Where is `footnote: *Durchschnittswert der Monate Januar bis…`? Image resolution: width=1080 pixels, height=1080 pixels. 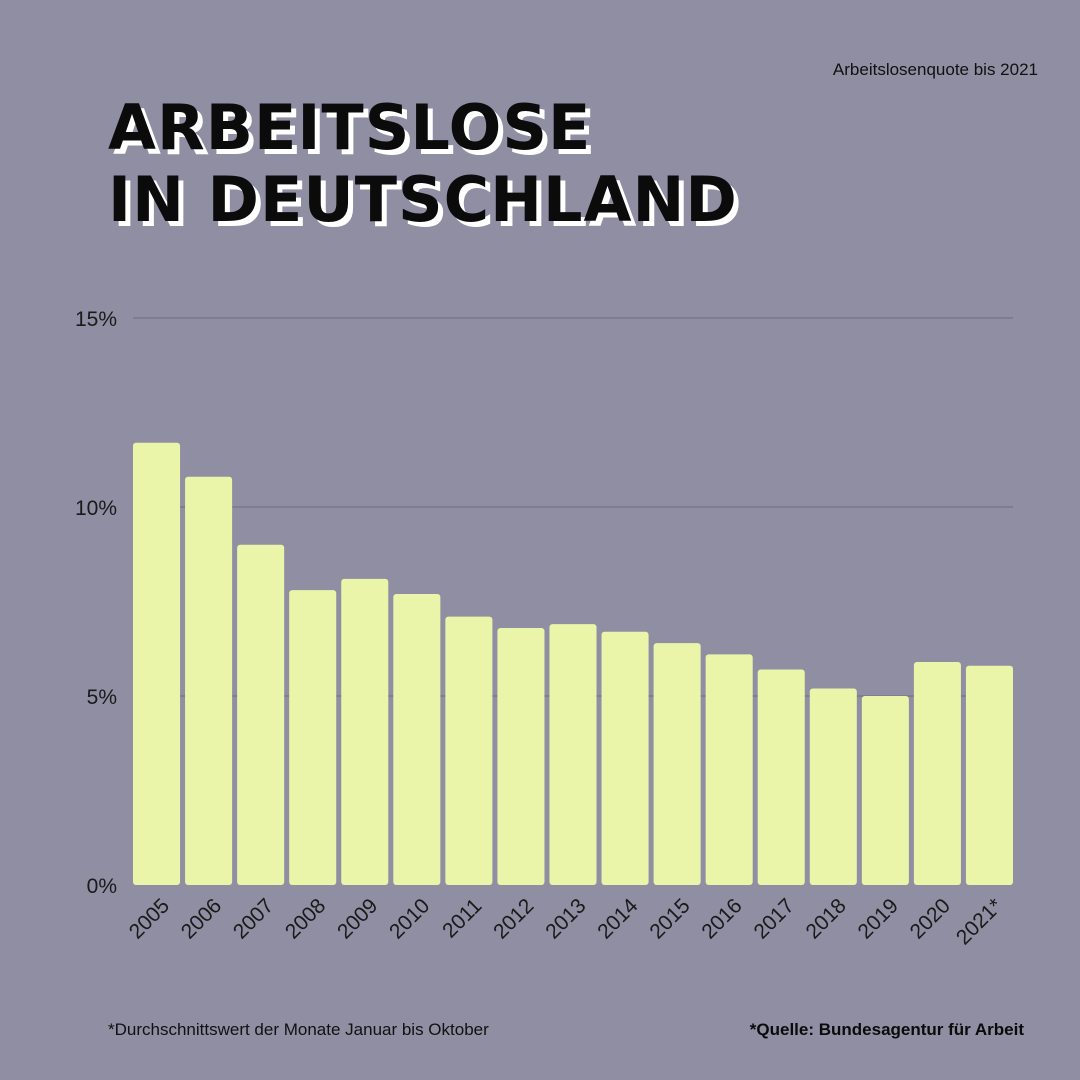 footnote: *Durchschnittswert der Monate Januar bis… is located at coordinates (298, 1029).